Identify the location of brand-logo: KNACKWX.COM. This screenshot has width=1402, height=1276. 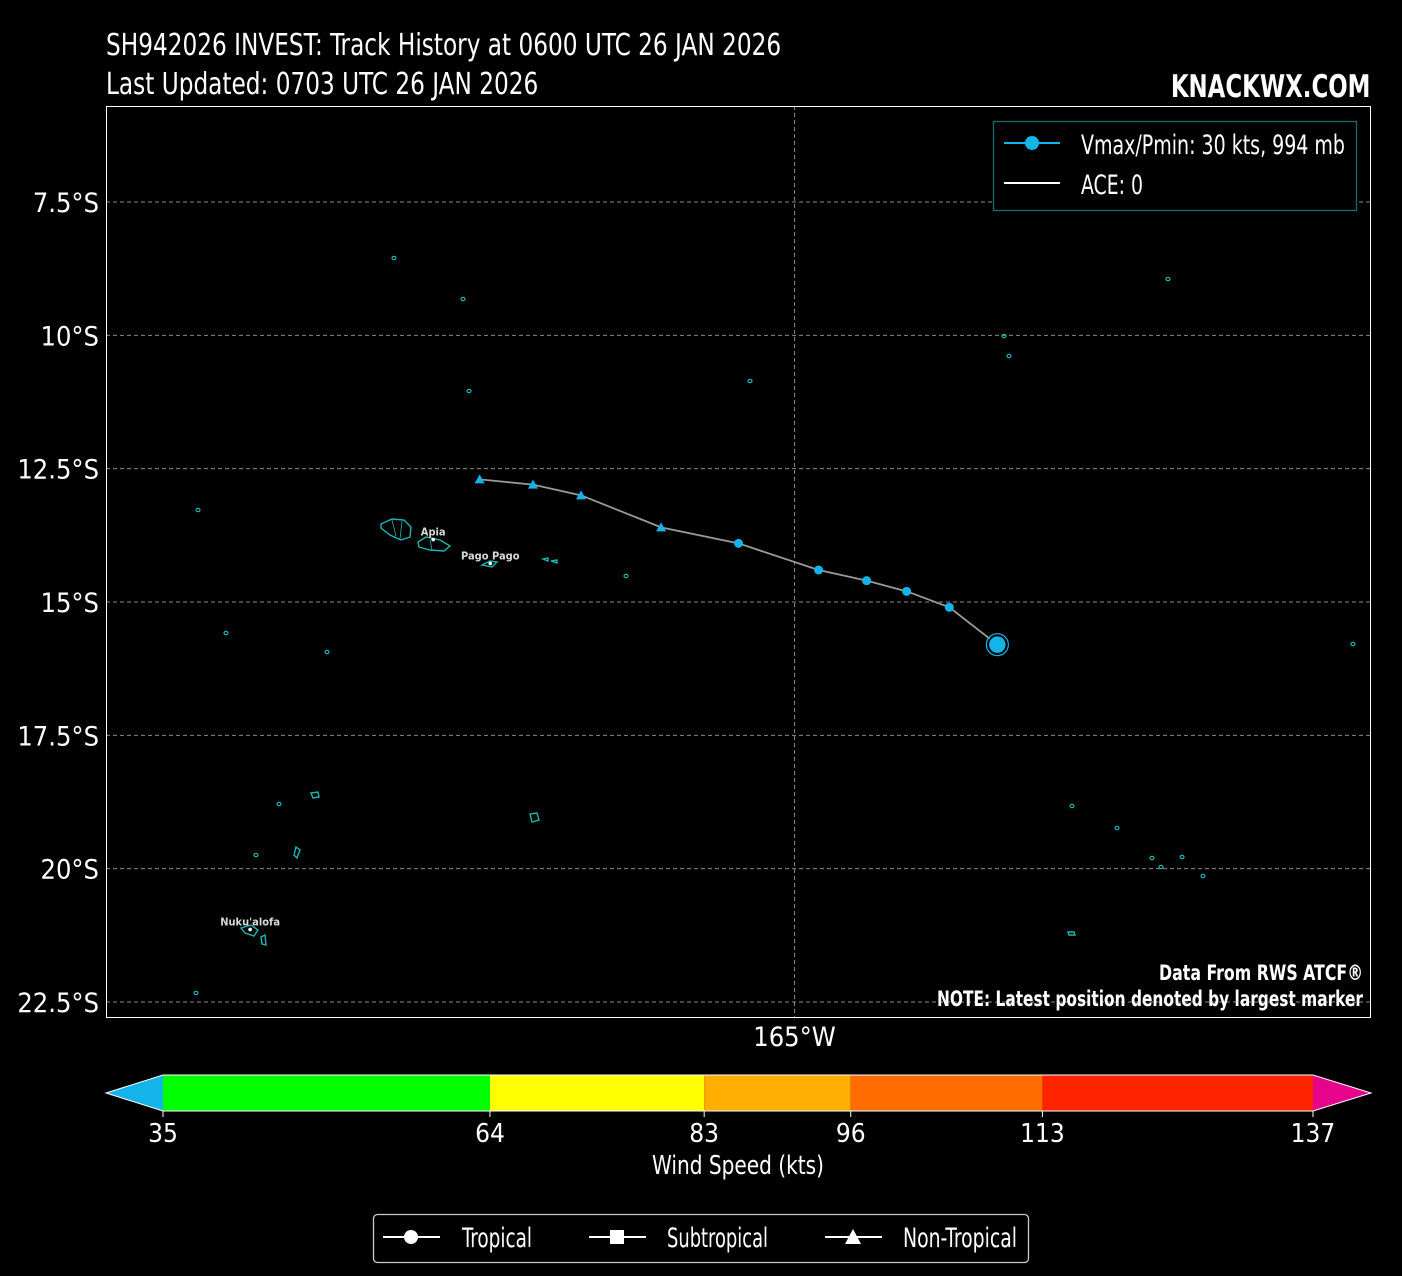
(1270, 87).